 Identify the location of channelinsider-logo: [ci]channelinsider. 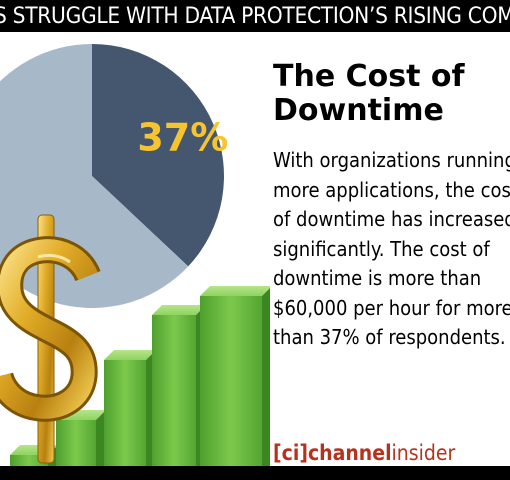
(364, 453).